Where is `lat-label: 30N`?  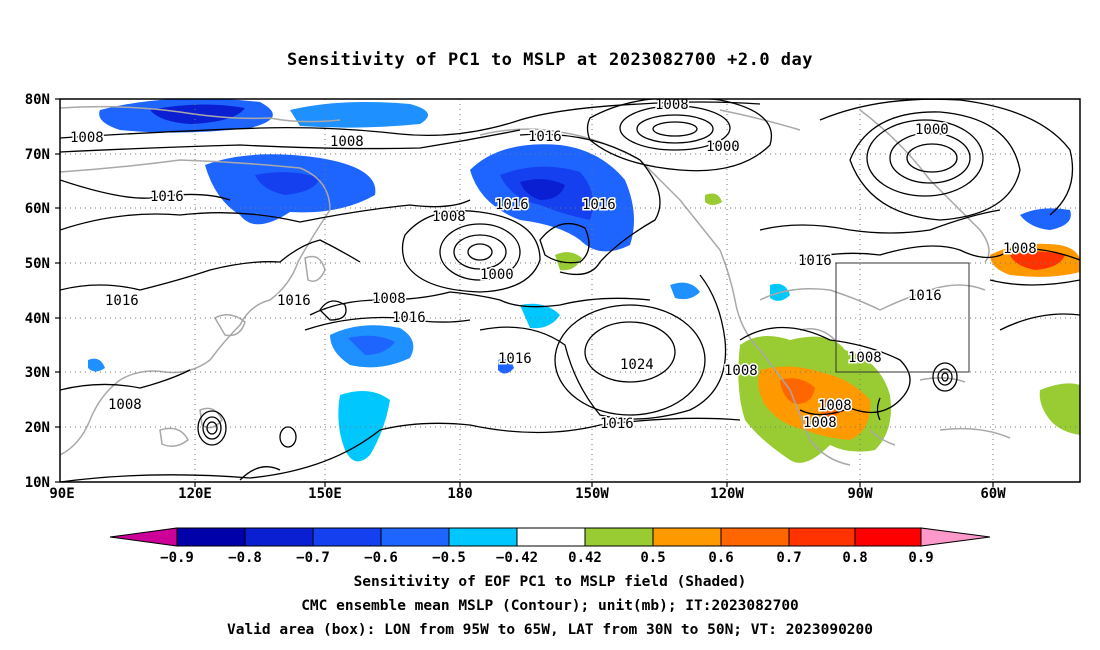
lat-label: 30N is located at coordinates (37, 373).